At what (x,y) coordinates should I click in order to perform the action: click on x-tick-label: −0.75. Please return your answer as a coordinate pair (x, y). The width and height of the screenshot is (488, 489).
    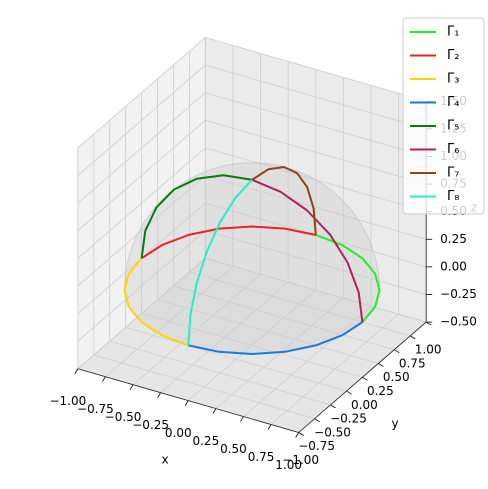
    Looking at the image, I should click on (95, 409).